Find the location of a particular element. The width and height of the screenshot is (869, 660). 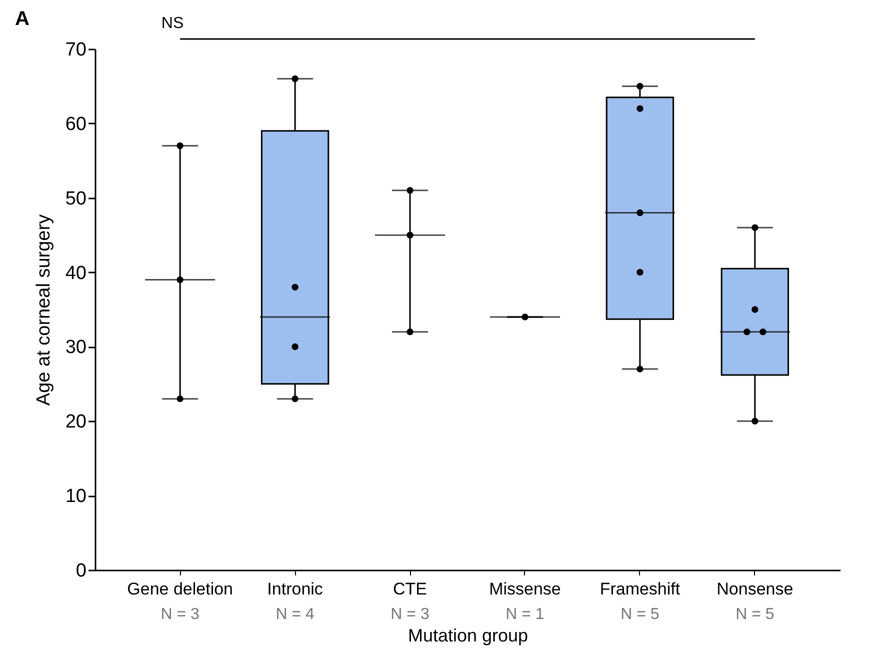

y-tick-label: 0 is located at coordinates (81, 571).